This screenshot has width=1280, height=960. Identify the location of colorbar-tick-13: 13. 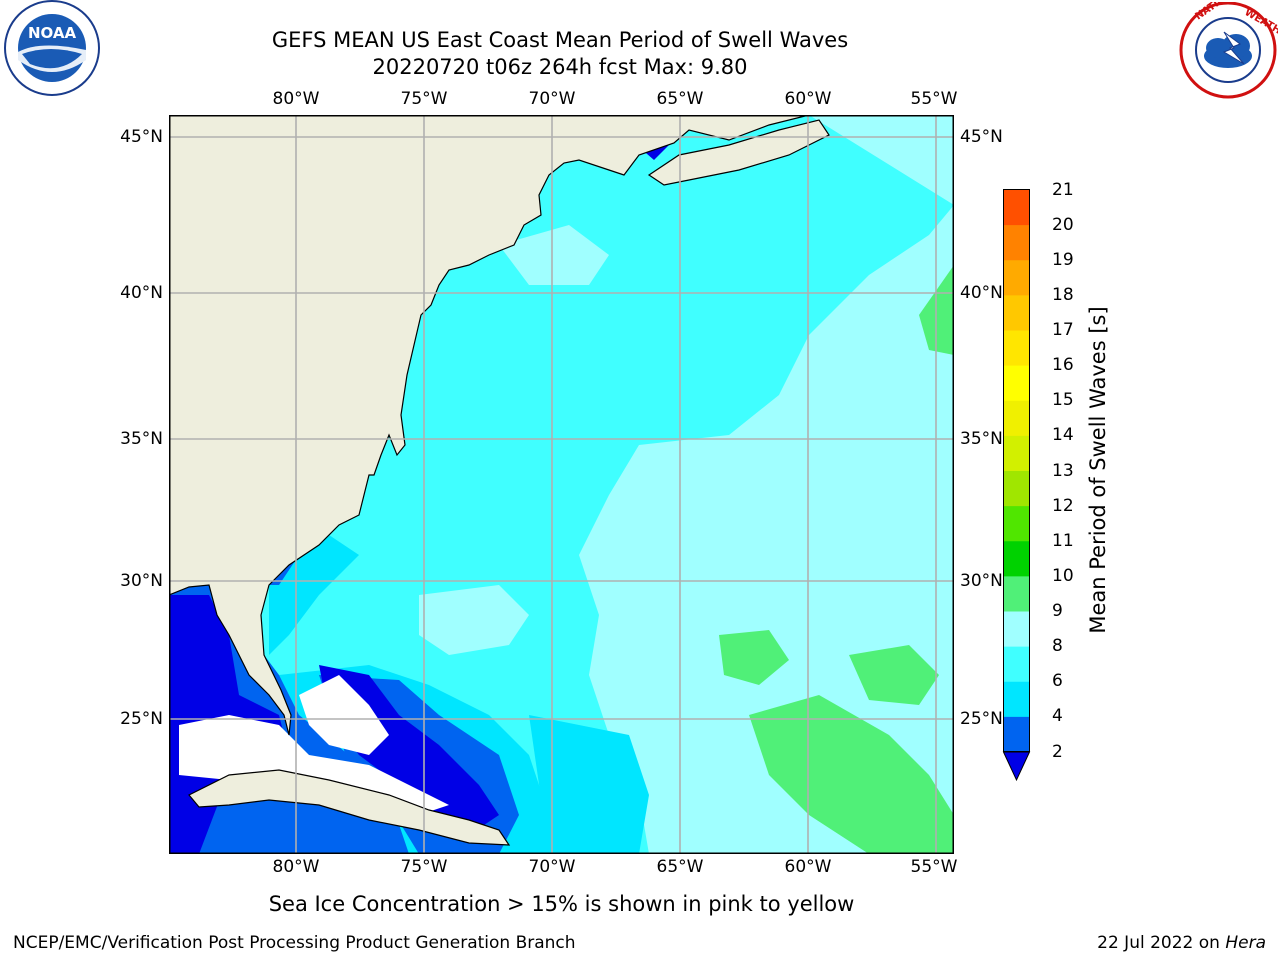
(1063, 470).